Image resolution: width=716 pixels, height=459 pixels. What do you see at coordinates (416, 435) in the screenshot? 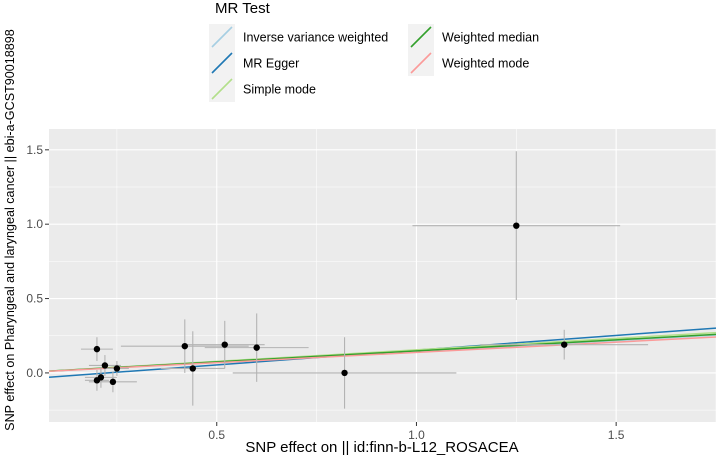
I see `x-tick-label: 1.0` at bounding box center [416, 435].